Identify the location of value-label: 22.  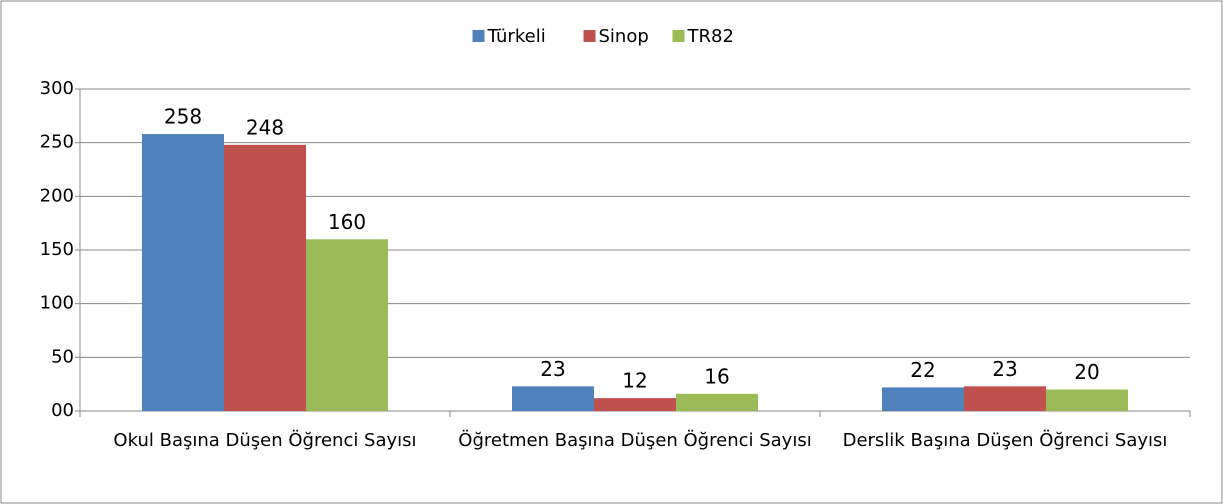
(922, 370).